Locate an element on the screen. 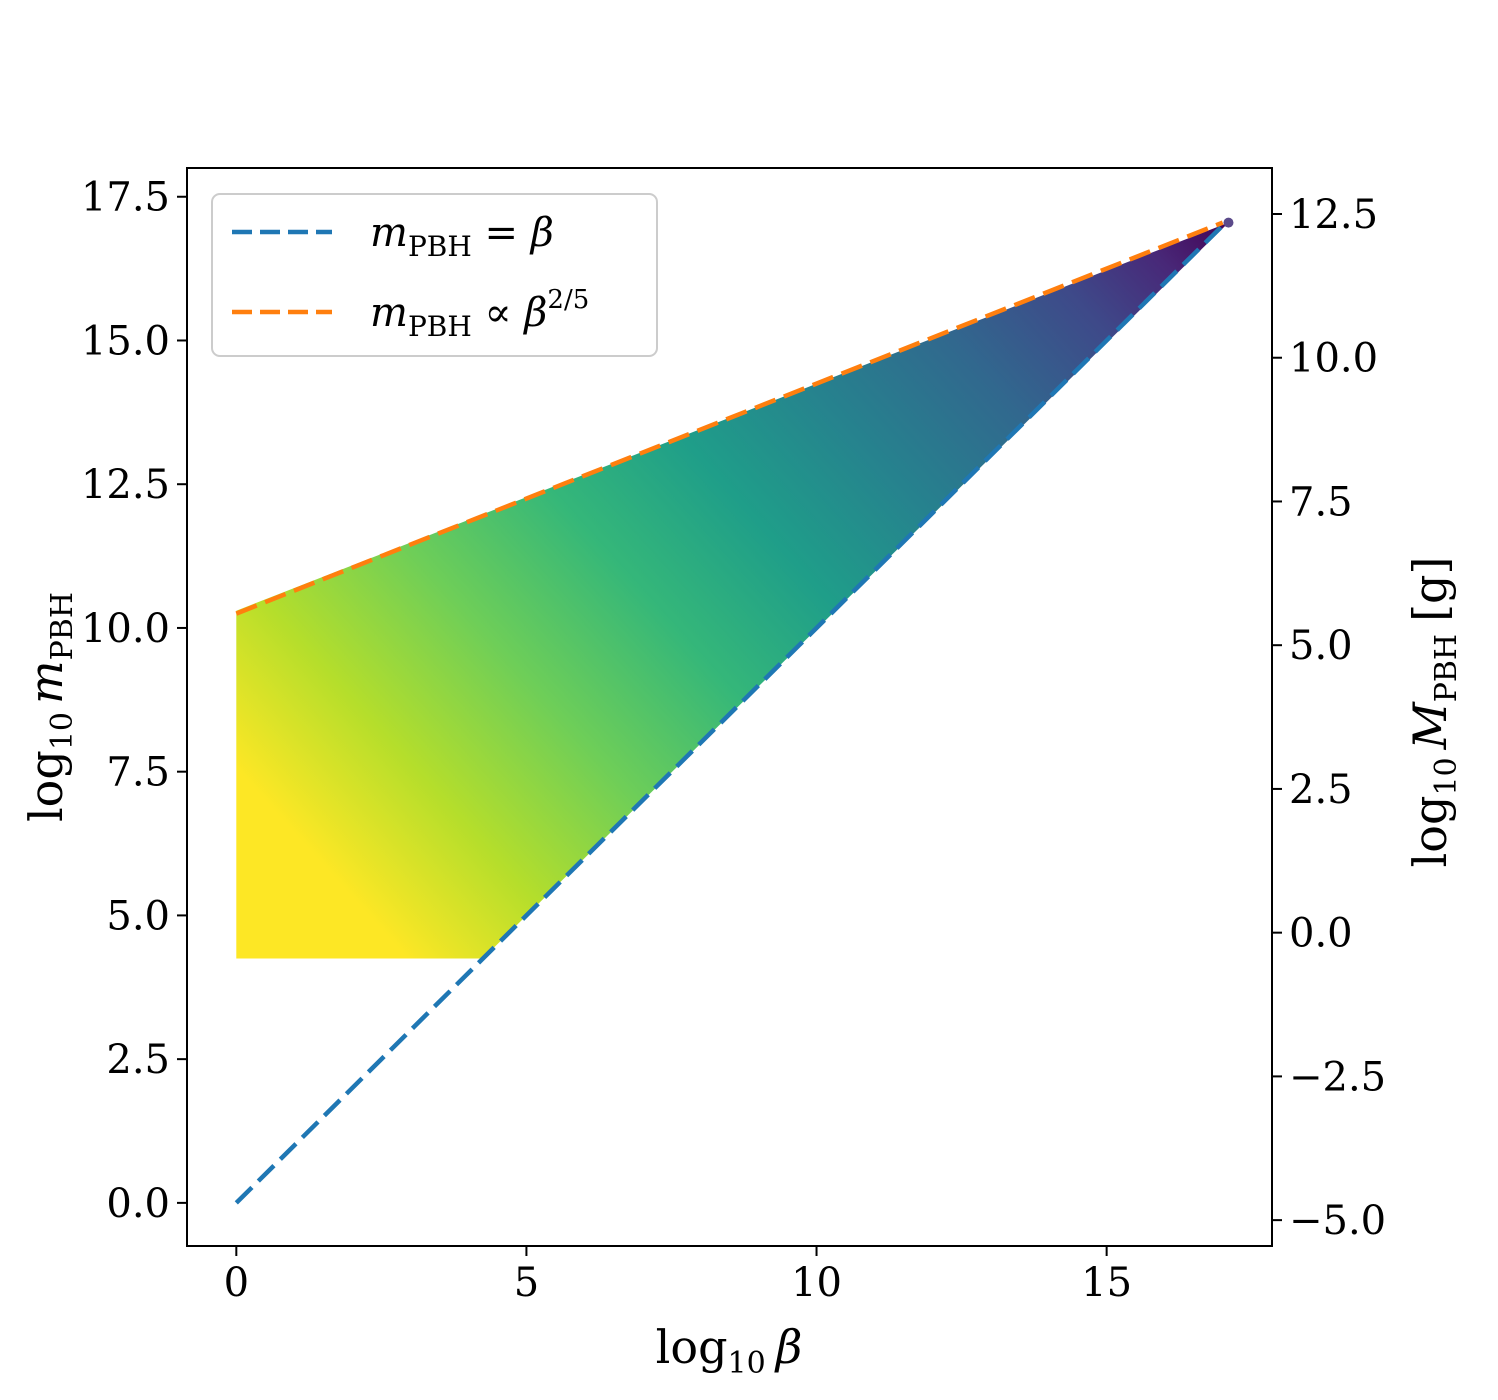 This screenshot has width=1498, height=1400. y2-axis-label-unit: [g] is located at coordinates (1430, 589).